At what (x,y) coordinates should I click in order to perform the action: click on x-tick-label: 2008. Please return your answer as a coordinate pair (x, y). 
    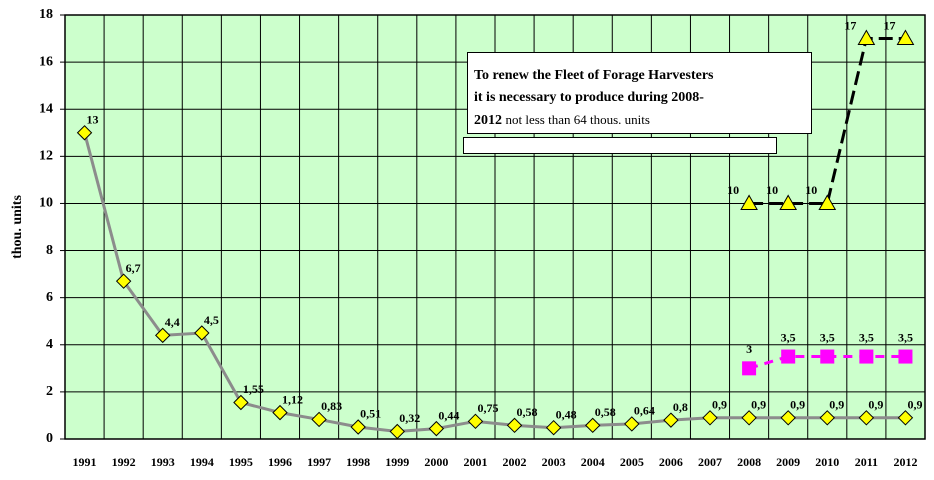
    Looking at the image, I should click on (749, 462).